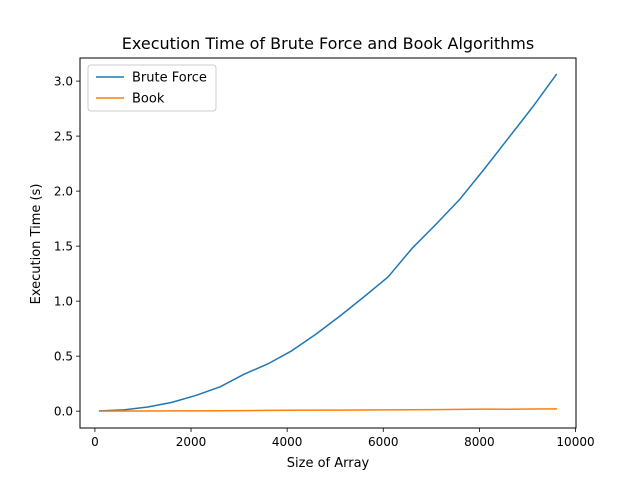 This screenshot has height=480, width=640. What do you see at coordinates (383, 442) in the screenshot?
I see `x-tick-label: 6000` at bounding box center [383, 442].